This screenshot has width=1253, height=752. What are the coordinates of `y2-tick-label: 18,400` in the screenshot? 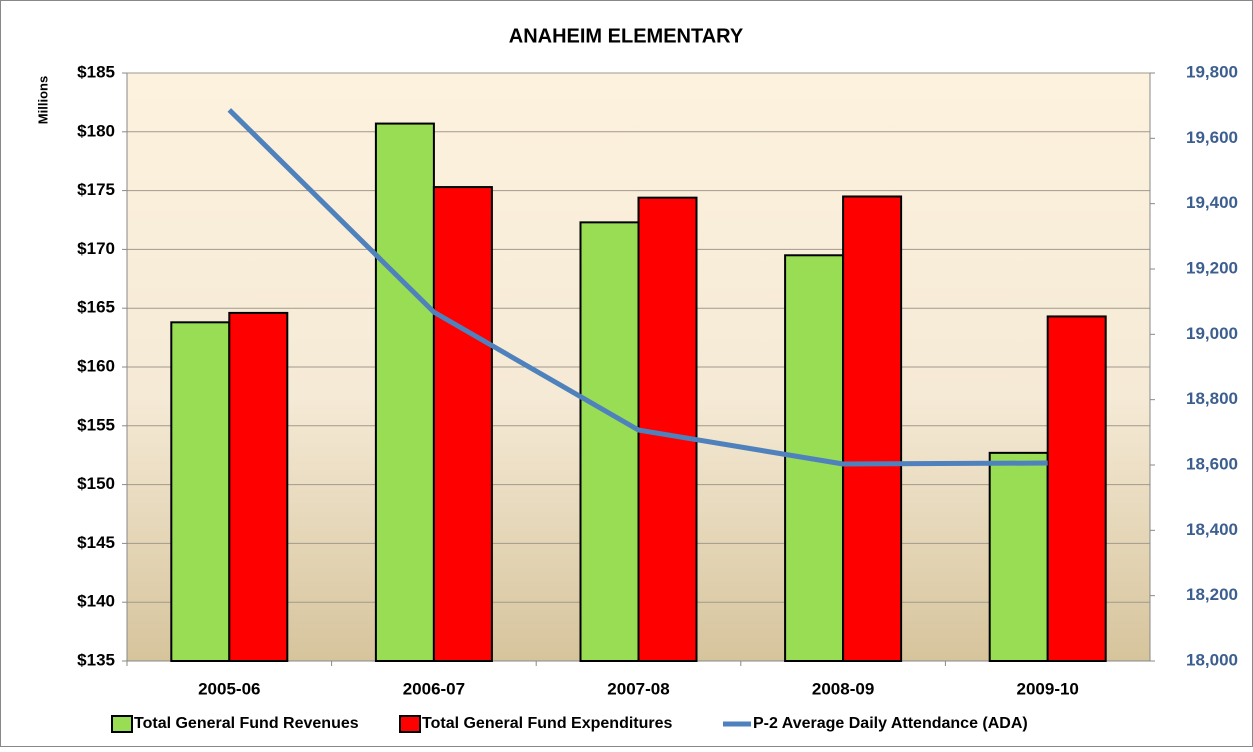 It's located at (1212, 529).